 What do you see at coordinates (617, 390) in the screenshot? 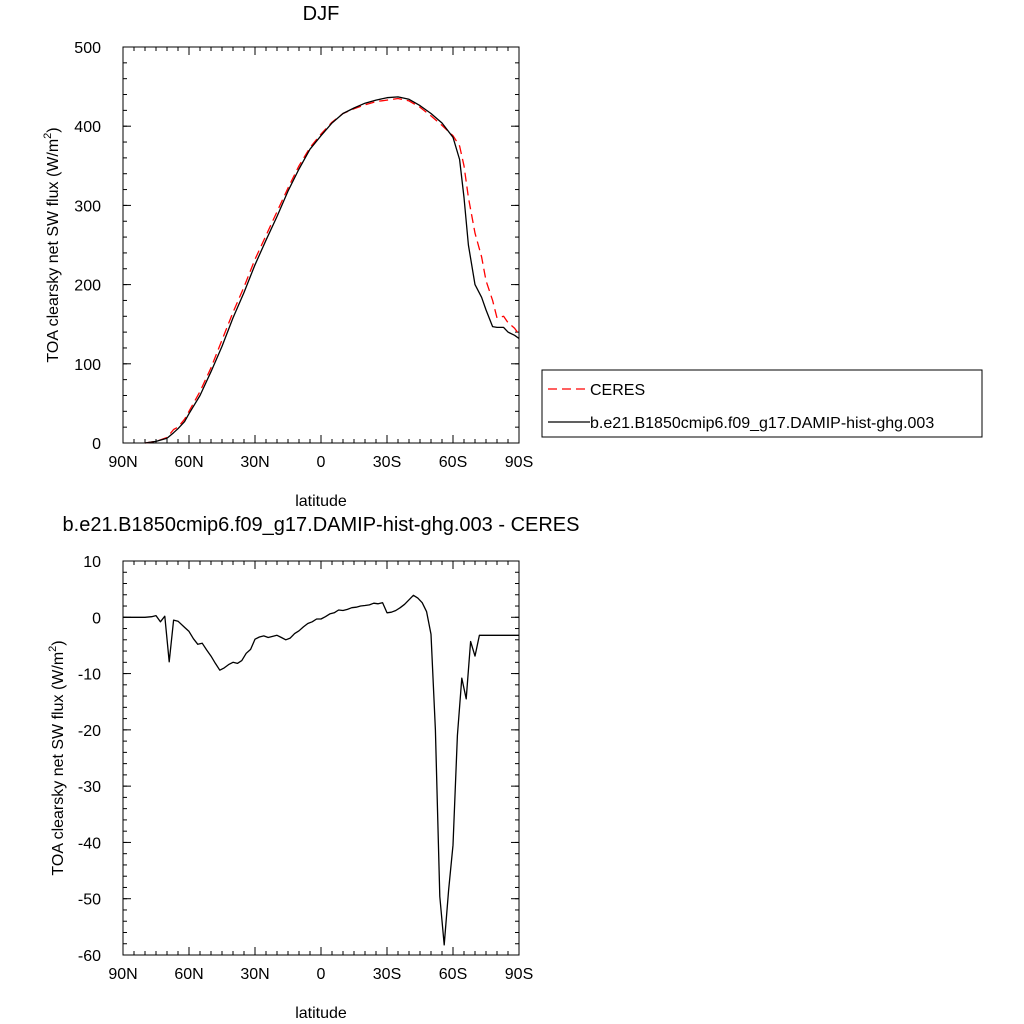
I see `legend-entry-1: CERES` at bounding box center [617, 390].